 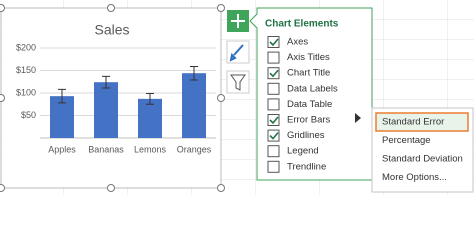 I want to click on submenu-item: Standard Error, so click(x=413, y=122).